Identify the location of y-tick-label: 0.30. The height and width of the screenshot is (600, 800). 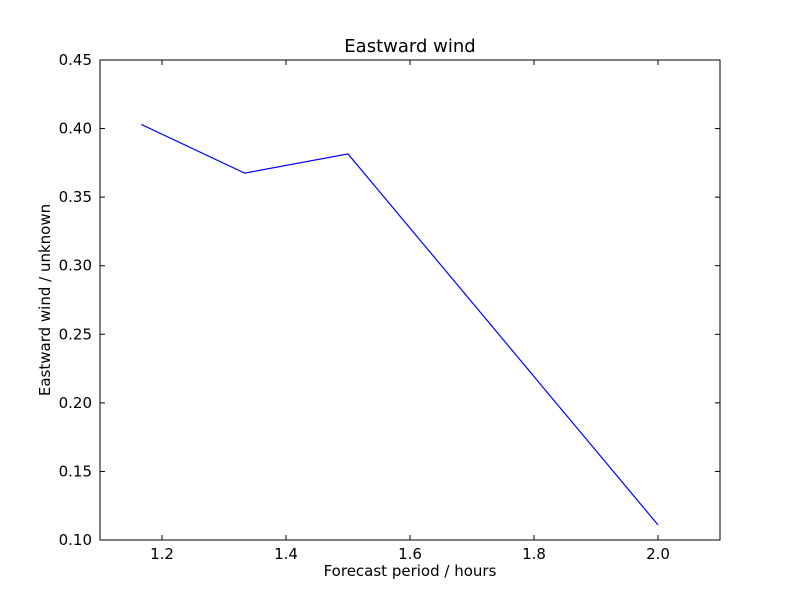
(75, 266).